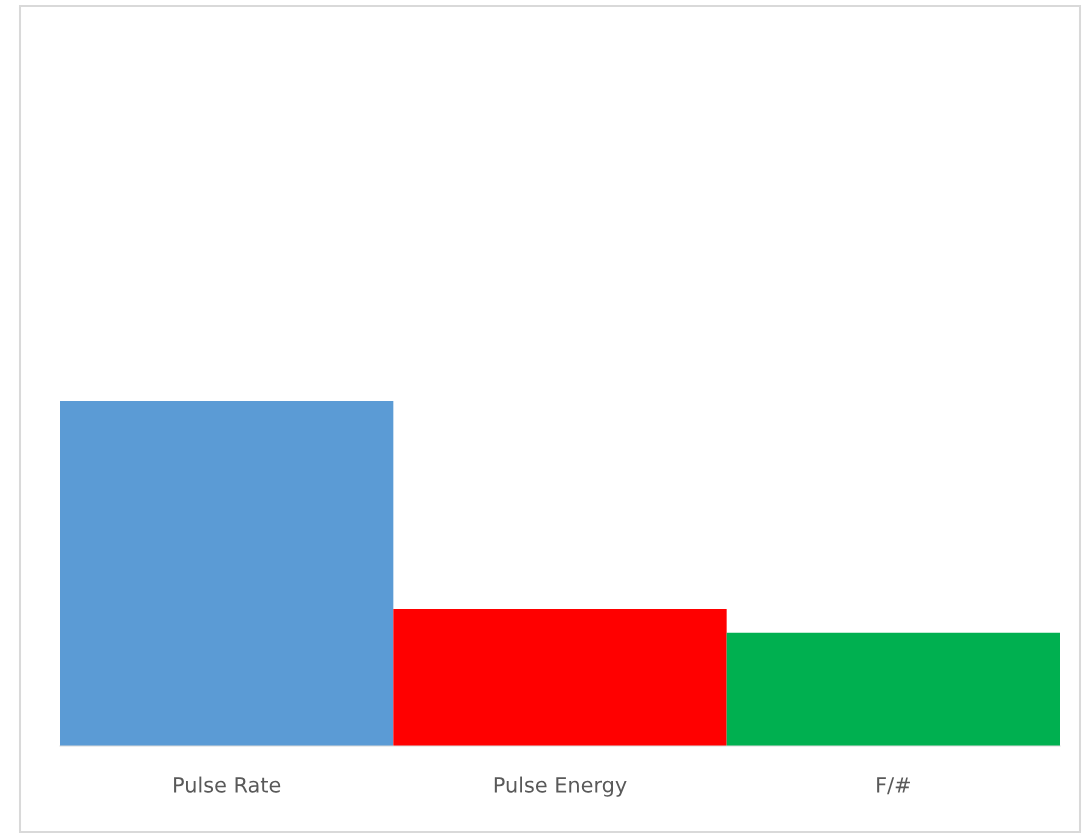  What do you see at coordinates (227, 784) in the screenshot?
I see `x-tick-label: Pulse Rate` at bounding box center [227, 784].